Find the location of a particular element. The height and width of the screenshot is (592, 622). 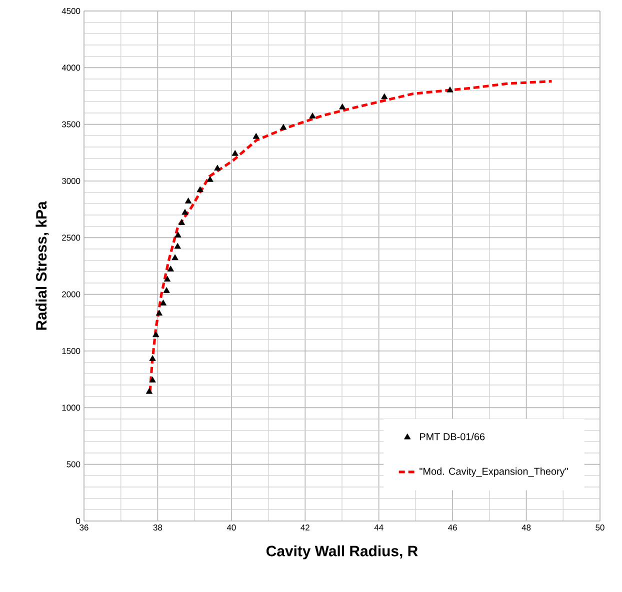

y-axis-title: Radial Stress, kPa is located at coordinates (42, 265).